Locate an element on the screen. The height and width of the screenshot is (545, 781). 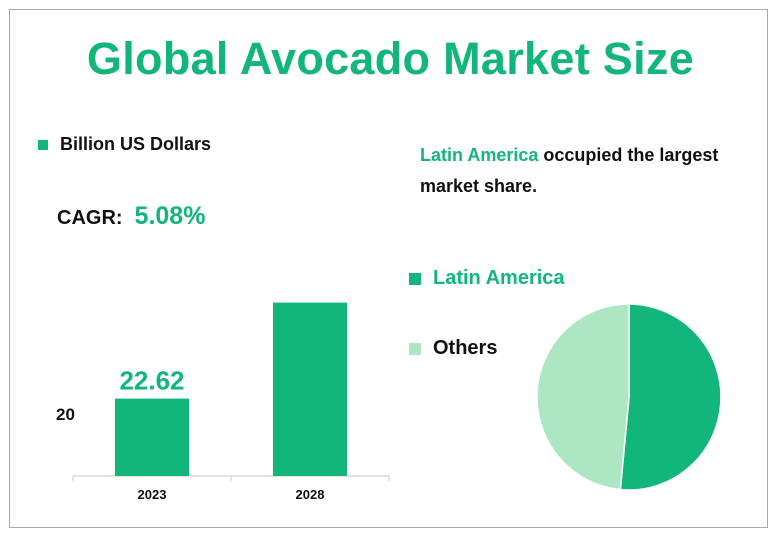
bar-2023 is located at coordinates (152, 437).